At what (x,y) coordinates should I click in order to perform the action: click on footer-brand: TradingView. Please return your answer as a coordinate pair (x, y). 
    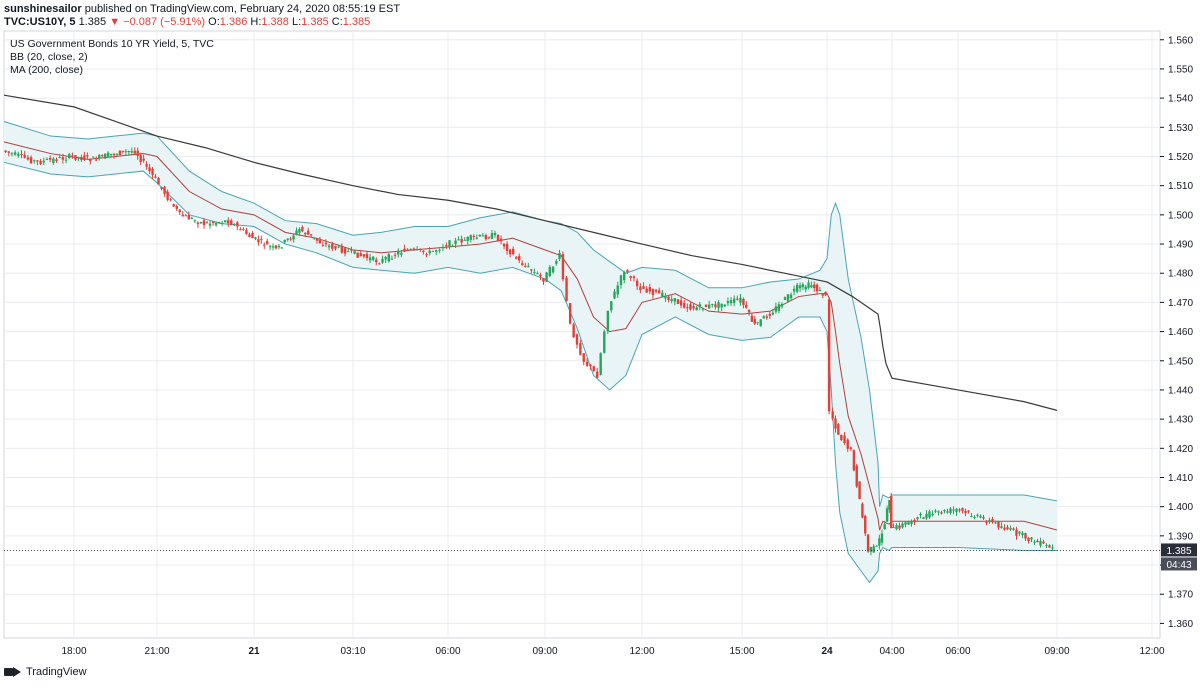
    Looking at the image, I should click on (45, 672).